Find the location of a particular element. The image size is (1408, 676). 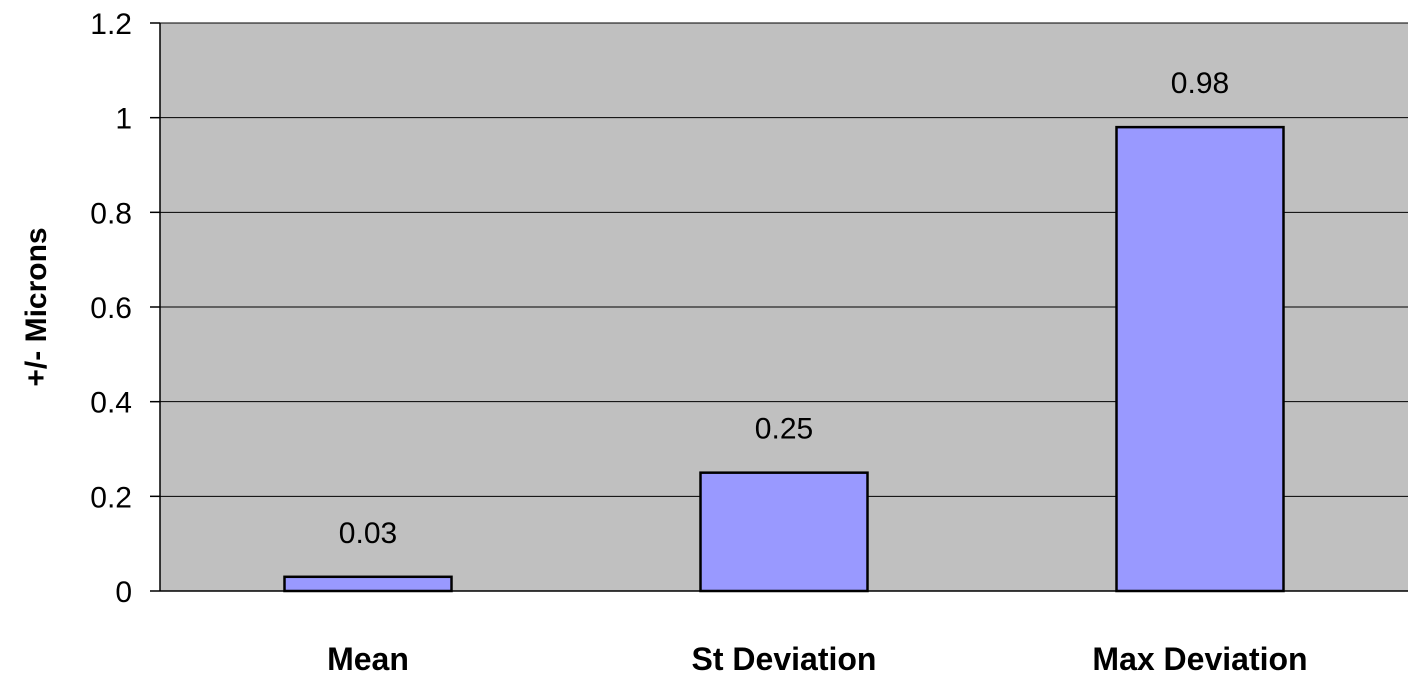

x-category-label: Max Deviation is located at coordinates (1199, 658).